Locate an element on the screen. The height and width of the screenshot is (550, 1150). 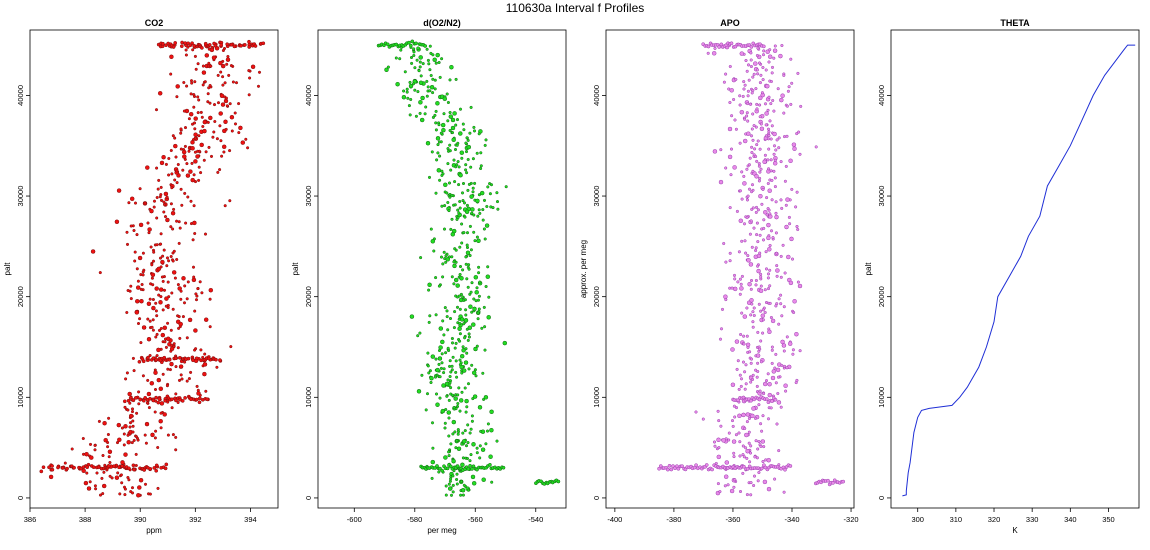
x-tick-label: 330 is located at coordinates (1032, 519).